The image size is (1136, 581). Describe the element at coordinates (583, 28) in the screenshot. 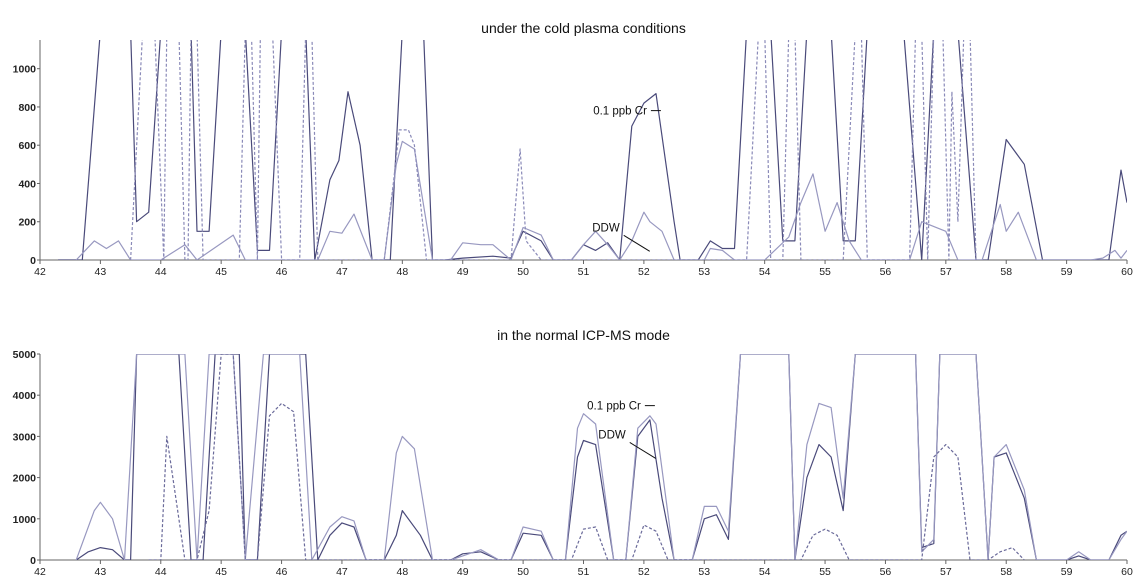

I see `chart-title: under the cold plasma conditions` at that location.